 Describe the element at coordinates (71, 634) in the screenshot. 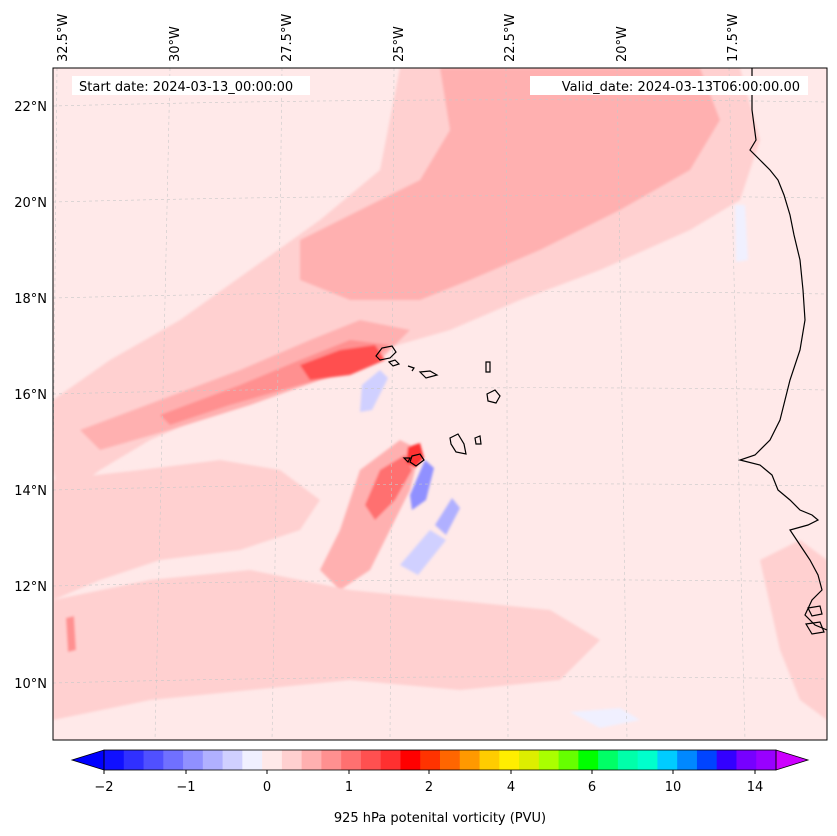

I see `pv-pos-small` at that location.